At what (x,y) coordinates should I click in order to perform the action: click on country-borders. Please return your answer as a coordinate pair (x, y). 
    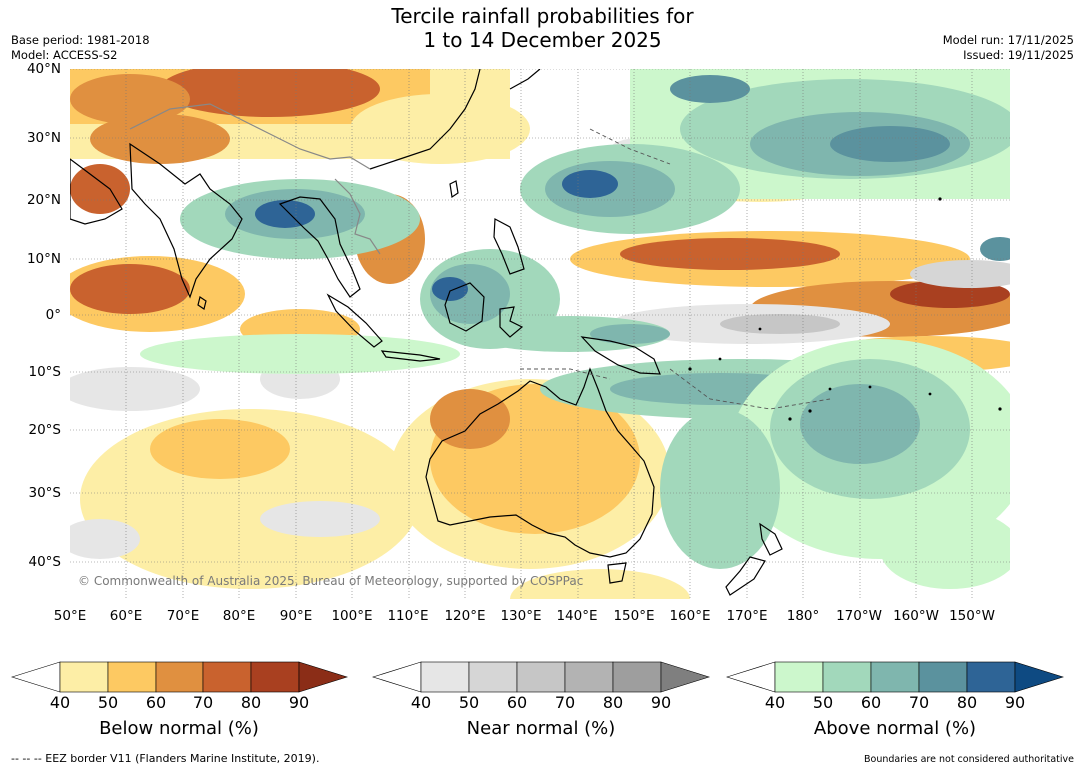
    Looking at the image, I should click on (255, 179).